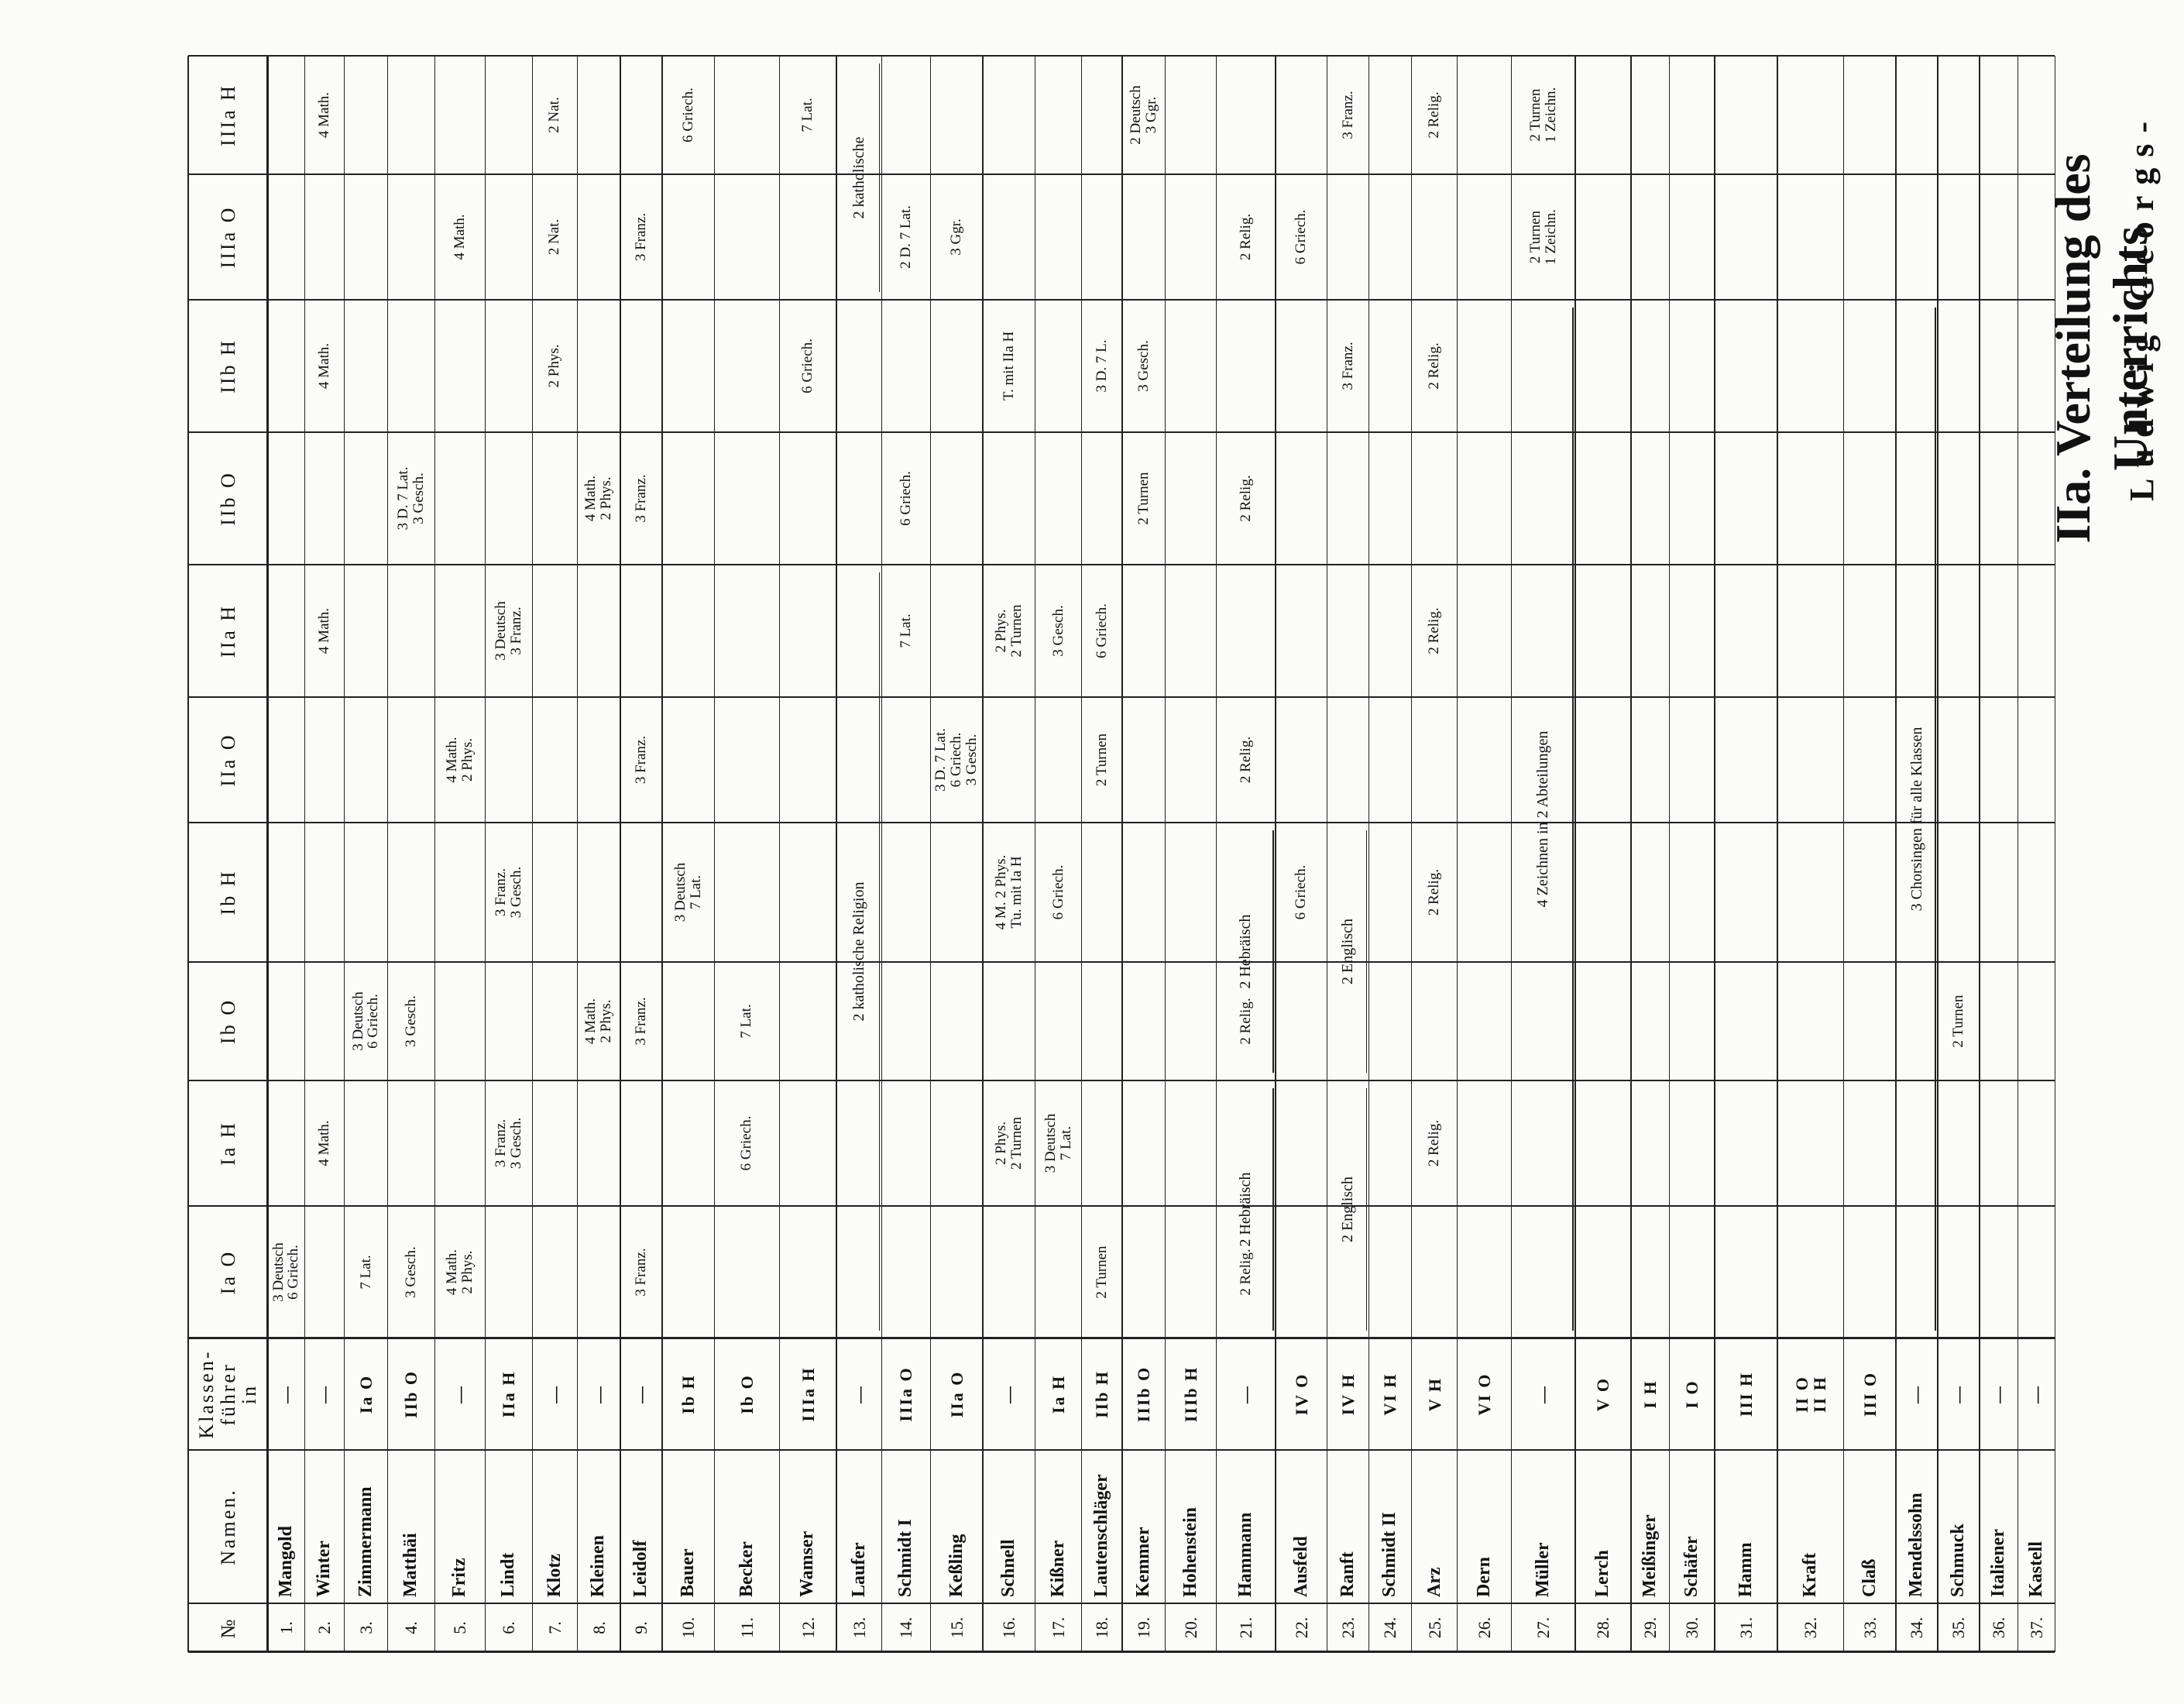 The image size is (2184, 1704). What do you see at coordinates (227, 365) in the screenshot?
I see `column-header: IIb H` at bounding box center [227, 365].